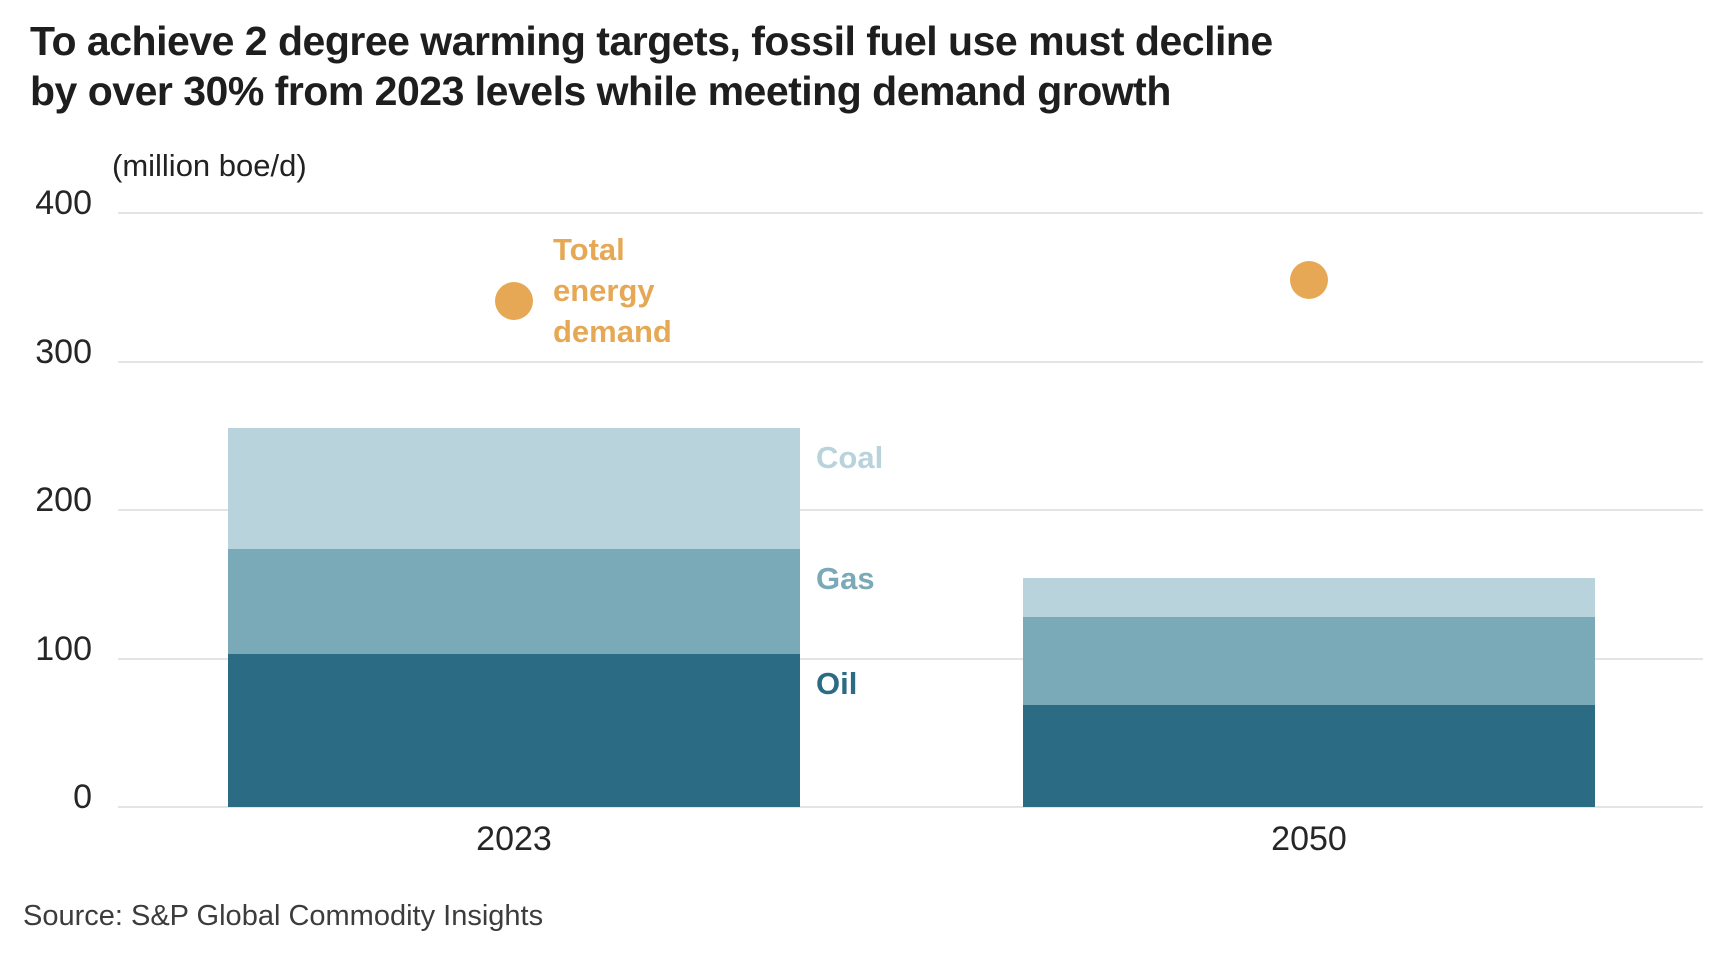 The image size is (1728, 954). What do you see at coordinates (63, 203) in the screenshot?
I see `y-tick-label-400: 400` at bounding box center [63, 203].